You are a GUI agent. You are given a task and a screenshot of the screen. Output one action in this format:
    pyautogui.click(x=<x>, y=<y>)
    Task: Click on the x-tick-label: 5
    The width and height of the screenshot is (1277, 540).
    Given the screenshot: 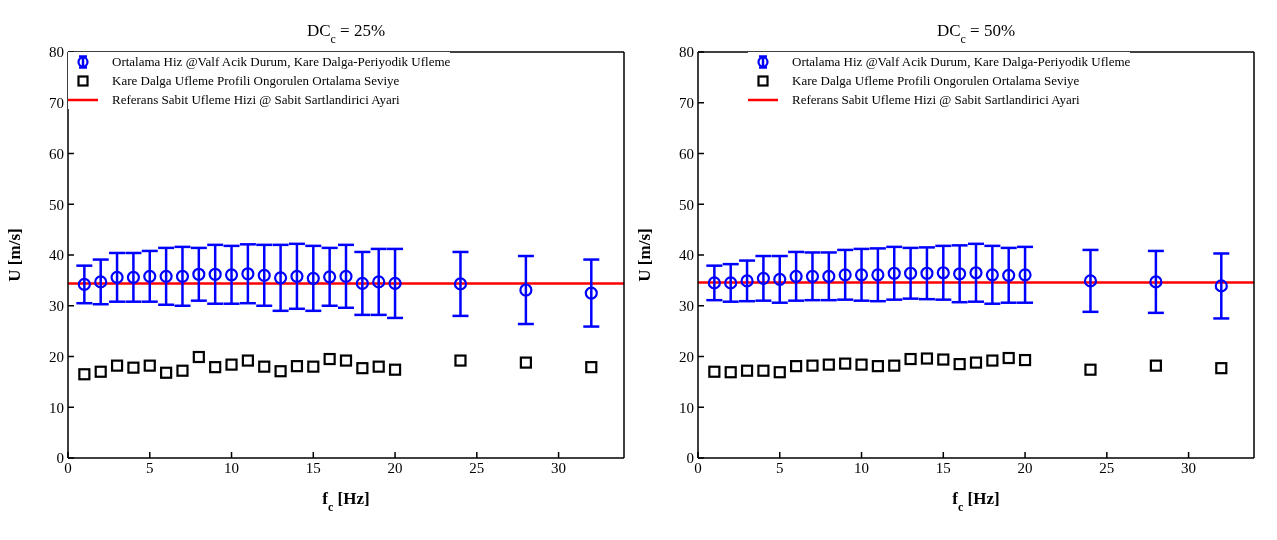 What is the action you would take?
    pyautogui.click(x=150, y=467)
    